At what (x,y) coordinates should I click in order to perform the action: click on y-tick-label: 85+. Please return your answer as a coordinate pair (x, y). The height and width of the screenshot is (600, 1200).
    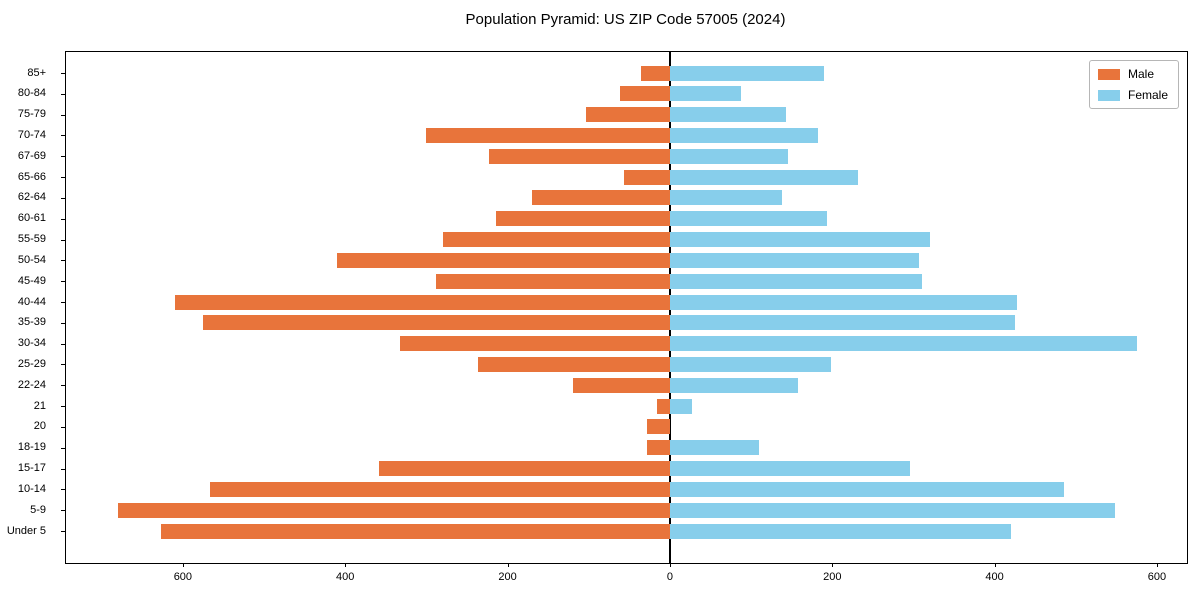
    Looking at the image, I should click on (36, 72).